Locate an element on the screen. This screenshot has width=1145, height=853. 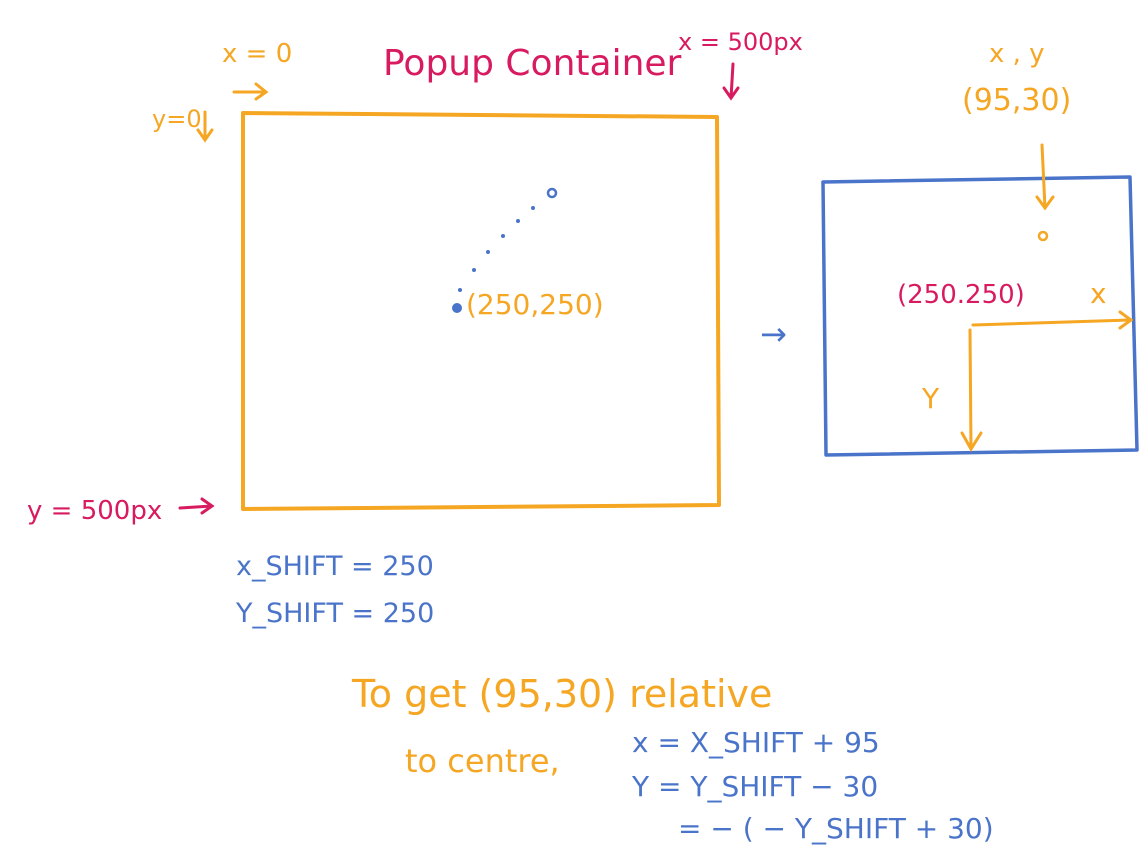
formula-x: x = X_SHIFT + 95 is located at coordinates (756, 742).